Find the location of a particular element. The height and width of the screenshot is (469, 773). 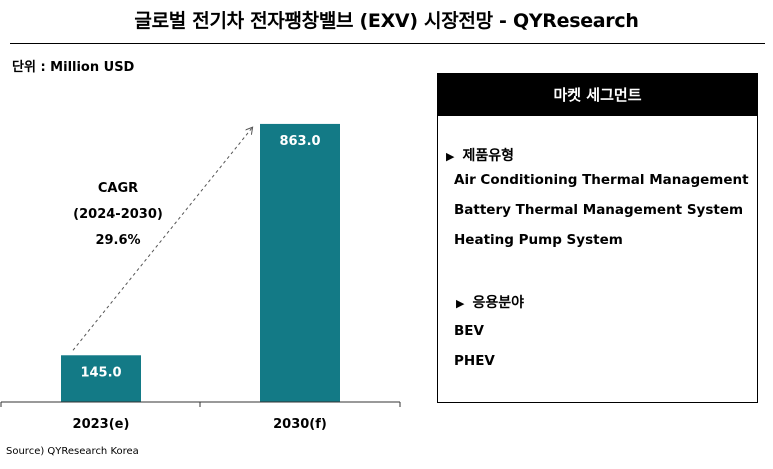

bar-value-label: 863.0 is located at coordinates (299, 141).